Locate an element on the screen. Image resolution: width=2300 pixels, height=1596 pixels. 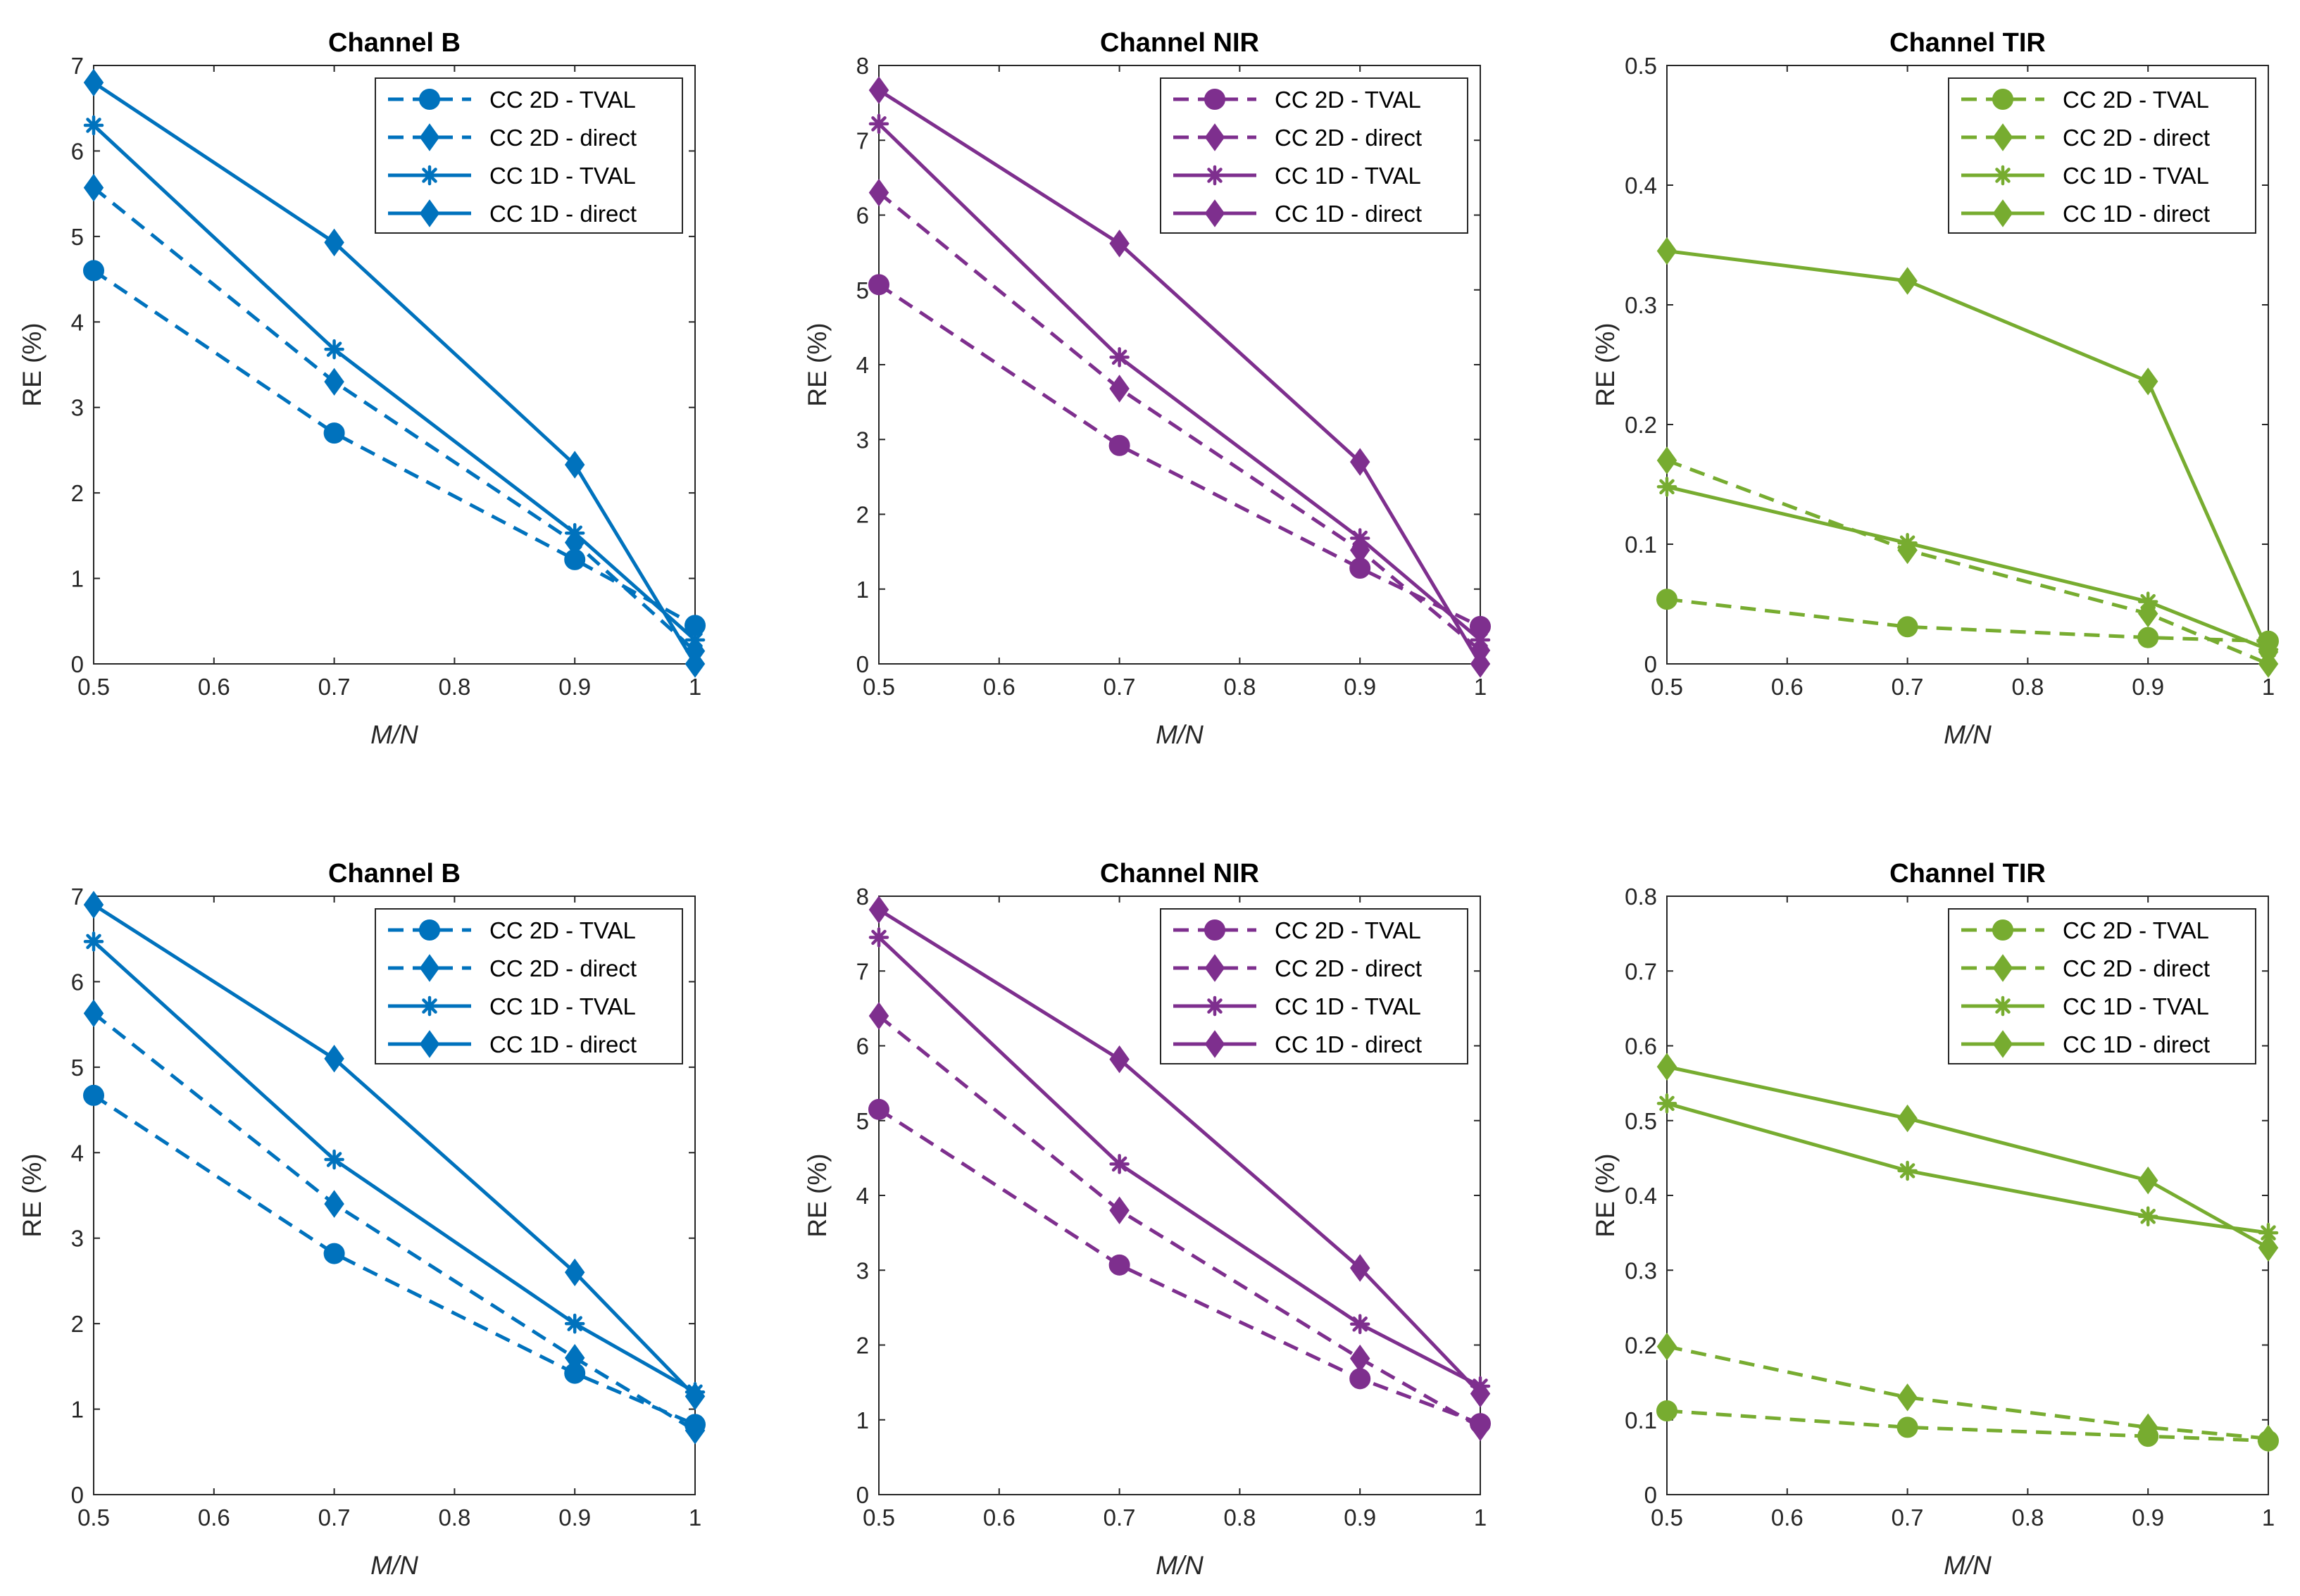
x-tick-label: 0.7 is located at coordinates (334, 1517).